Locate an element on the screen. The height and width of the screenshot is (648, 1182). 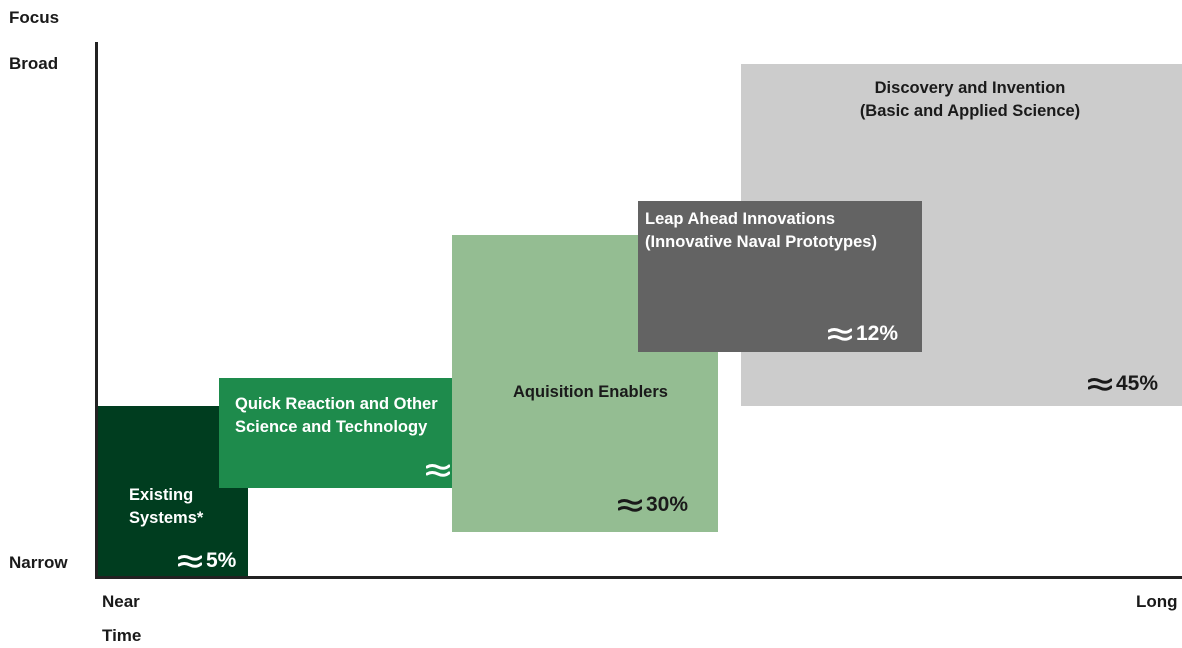
box-title-line: Existing is located at coordinates (161, 495).